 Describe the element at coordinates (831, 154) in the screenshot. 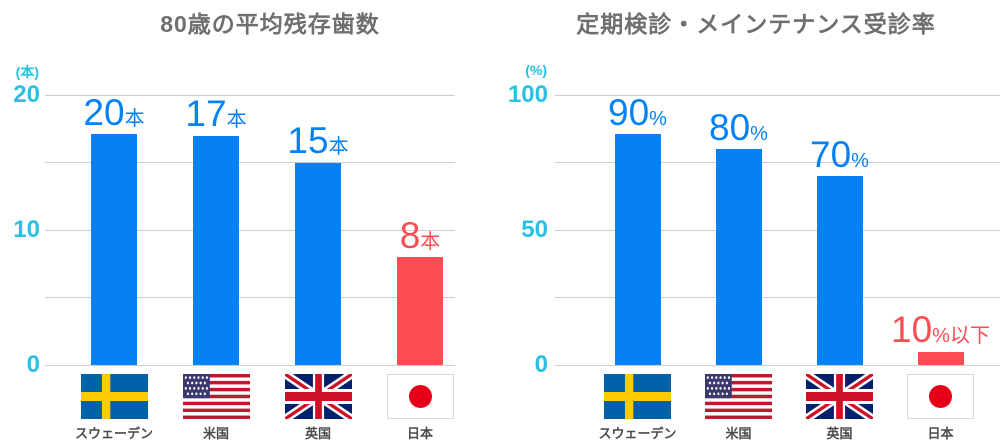

I see `bar-value-number: 70` at that location.